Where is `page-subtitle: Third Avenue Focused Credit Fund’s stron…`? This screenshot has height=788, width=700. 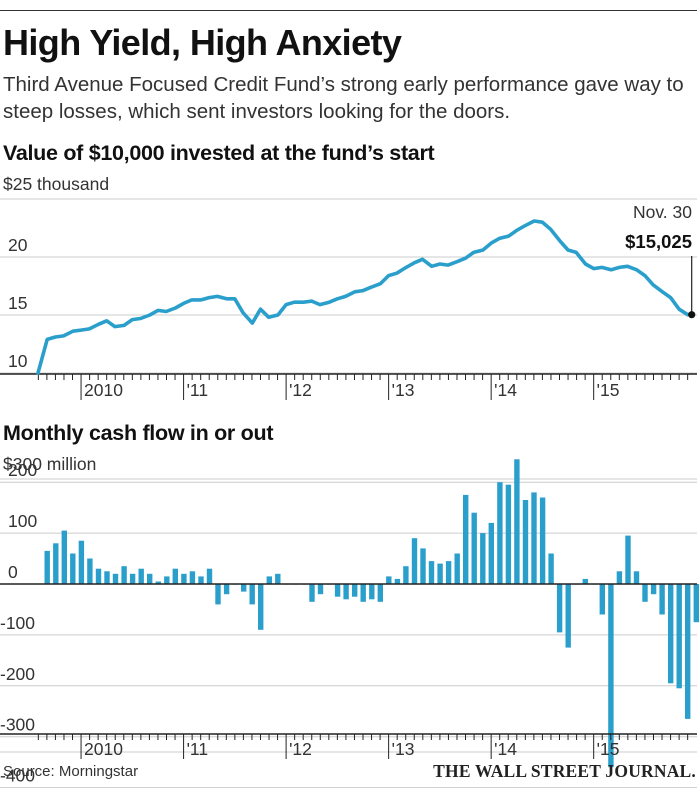
page-subtitle: Third Avenue Focused Credit Fund’s stron… is located at coordinates (343, 98).